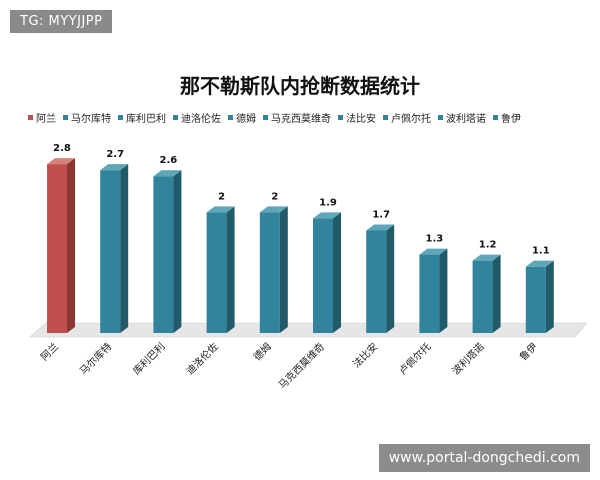  Describe the element at coordinates (115, 154) in the screenshot. I see `data-label: 2.7` at that location.